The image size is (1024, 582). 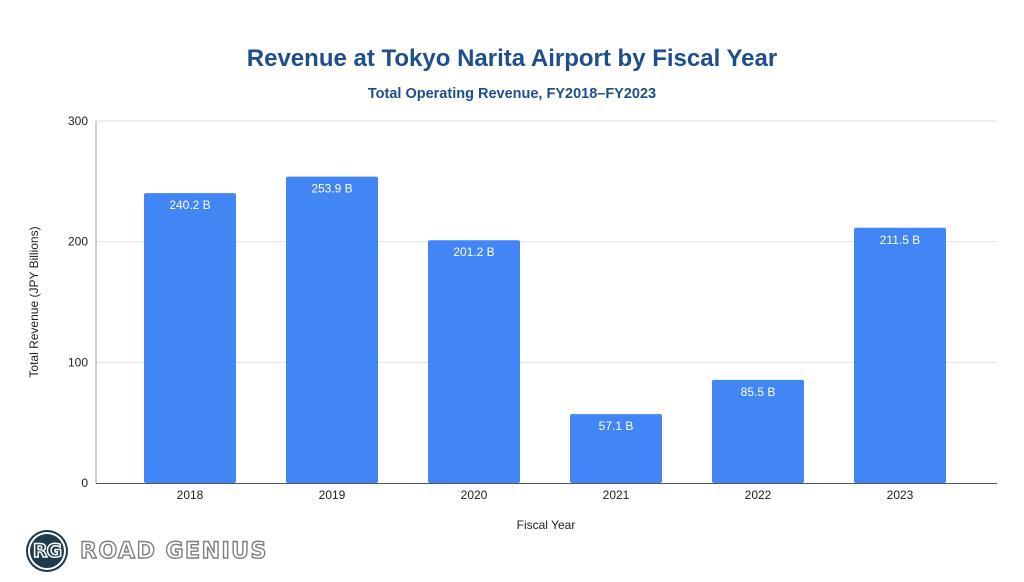 I want to click on x-axis-label: Fiscal Year, so click(x=546, y=525).